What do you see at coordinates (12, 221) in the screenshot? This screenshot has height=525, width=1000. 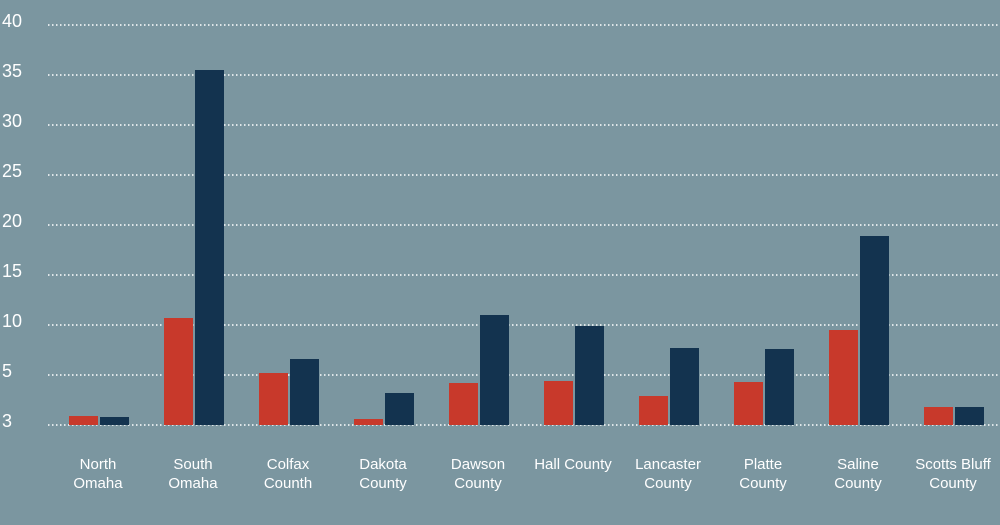 I see `y-tick-label: 20` at bounding box center [12, 221].